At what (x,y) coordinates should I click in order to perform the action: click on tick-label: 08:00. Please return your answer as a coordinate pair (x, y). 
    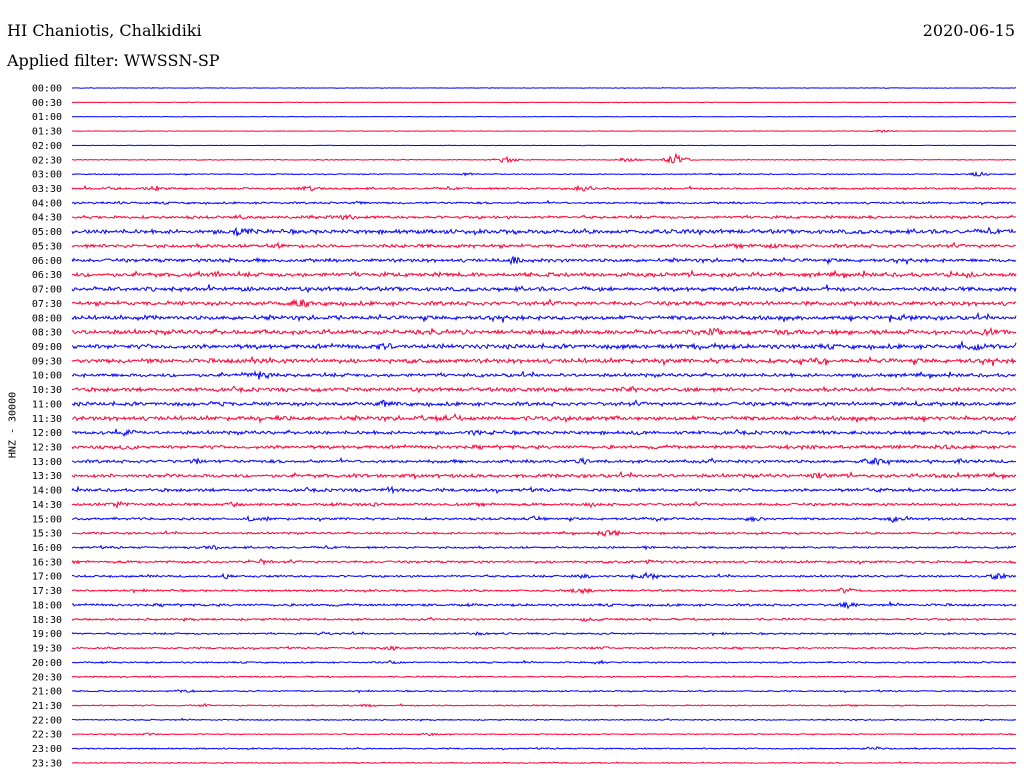
    Looking at the image, I should click on (47, 318).